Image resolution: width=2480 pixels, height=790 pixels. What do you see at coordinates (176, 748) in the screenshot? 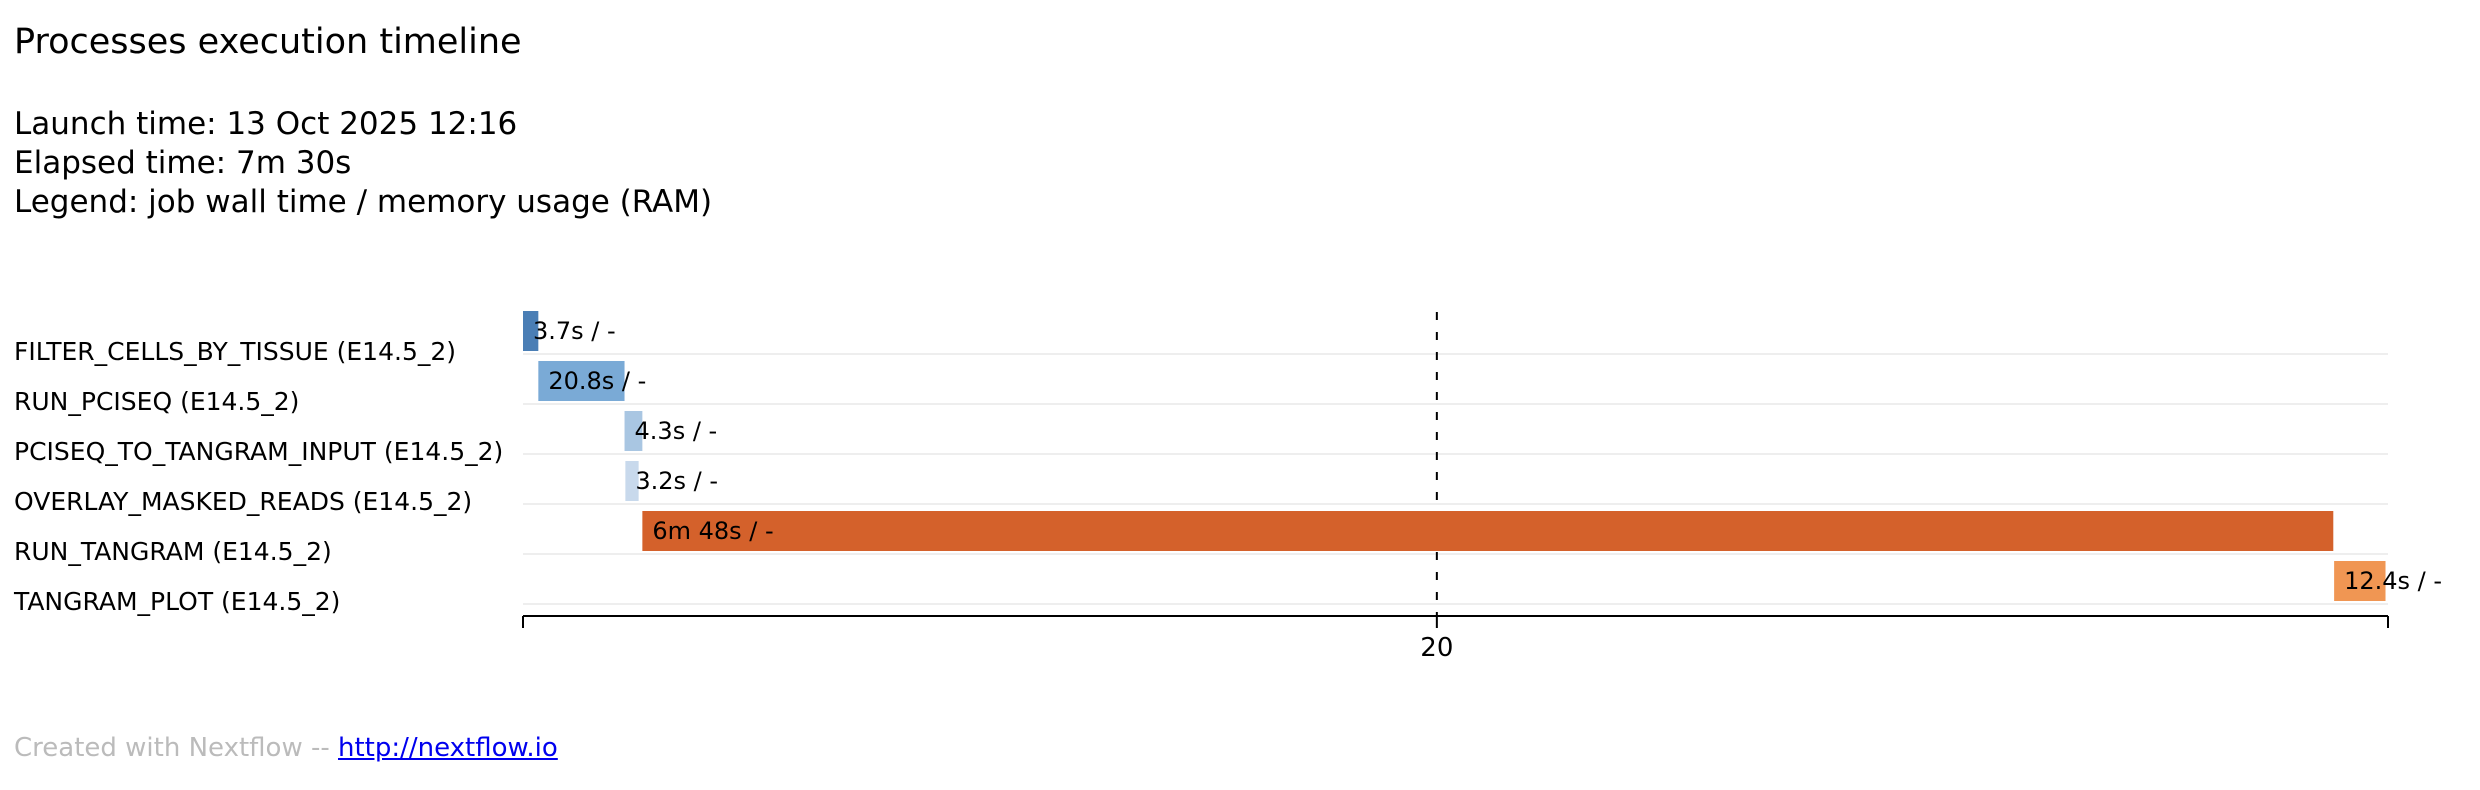
I see `footer-text: Created with Nextflow --` at bounding box center [176, 748].